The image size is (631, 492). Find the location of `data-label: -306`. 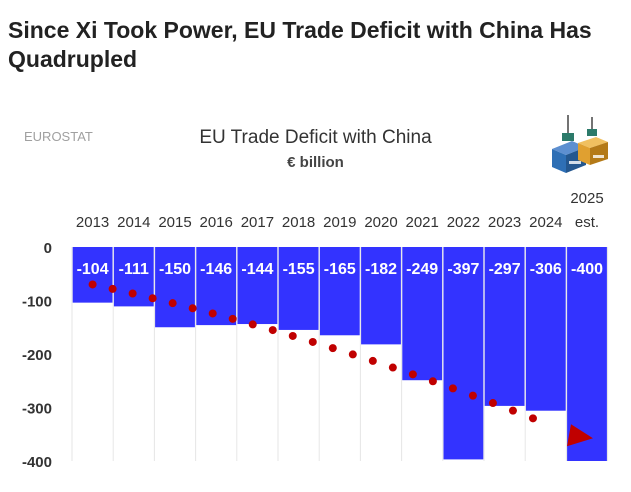

data-label: -306 is located at coordinates (546, 269).